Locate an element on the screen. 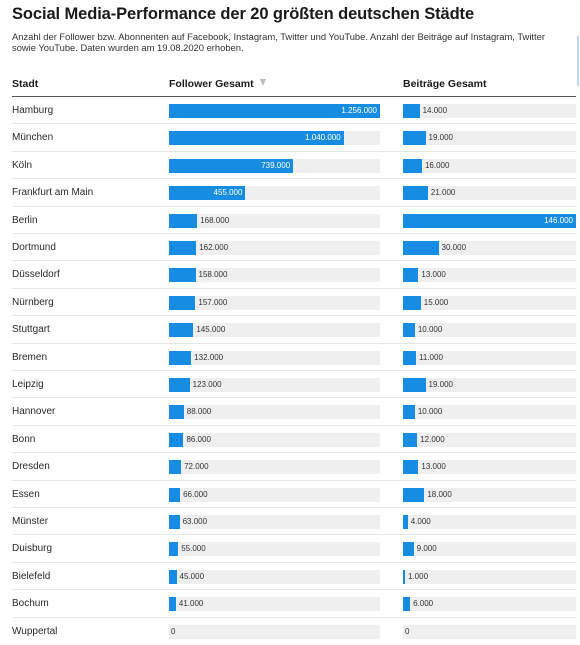  city-label: Stuttgart is located at coordinates (31, 330).